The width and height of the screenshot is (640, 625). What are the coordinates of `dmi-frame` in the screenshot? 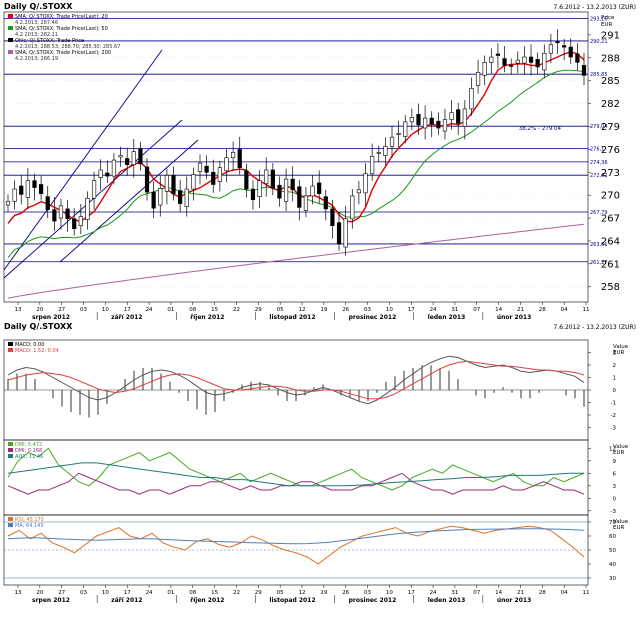 It's located at (296, 477).